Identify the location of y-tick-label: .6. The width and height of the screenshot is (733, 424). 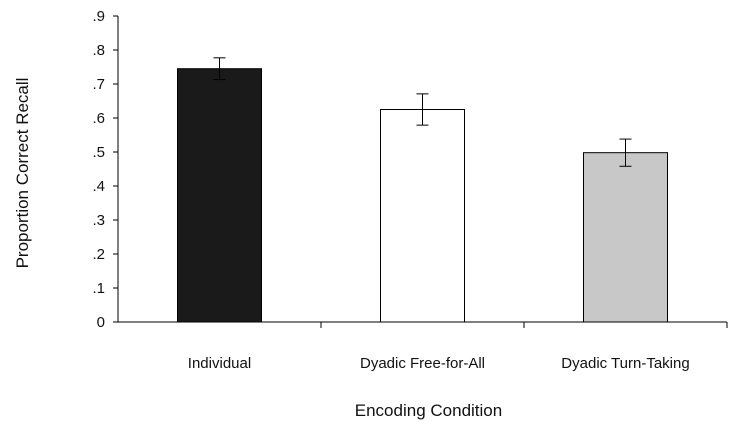
(98, 118).